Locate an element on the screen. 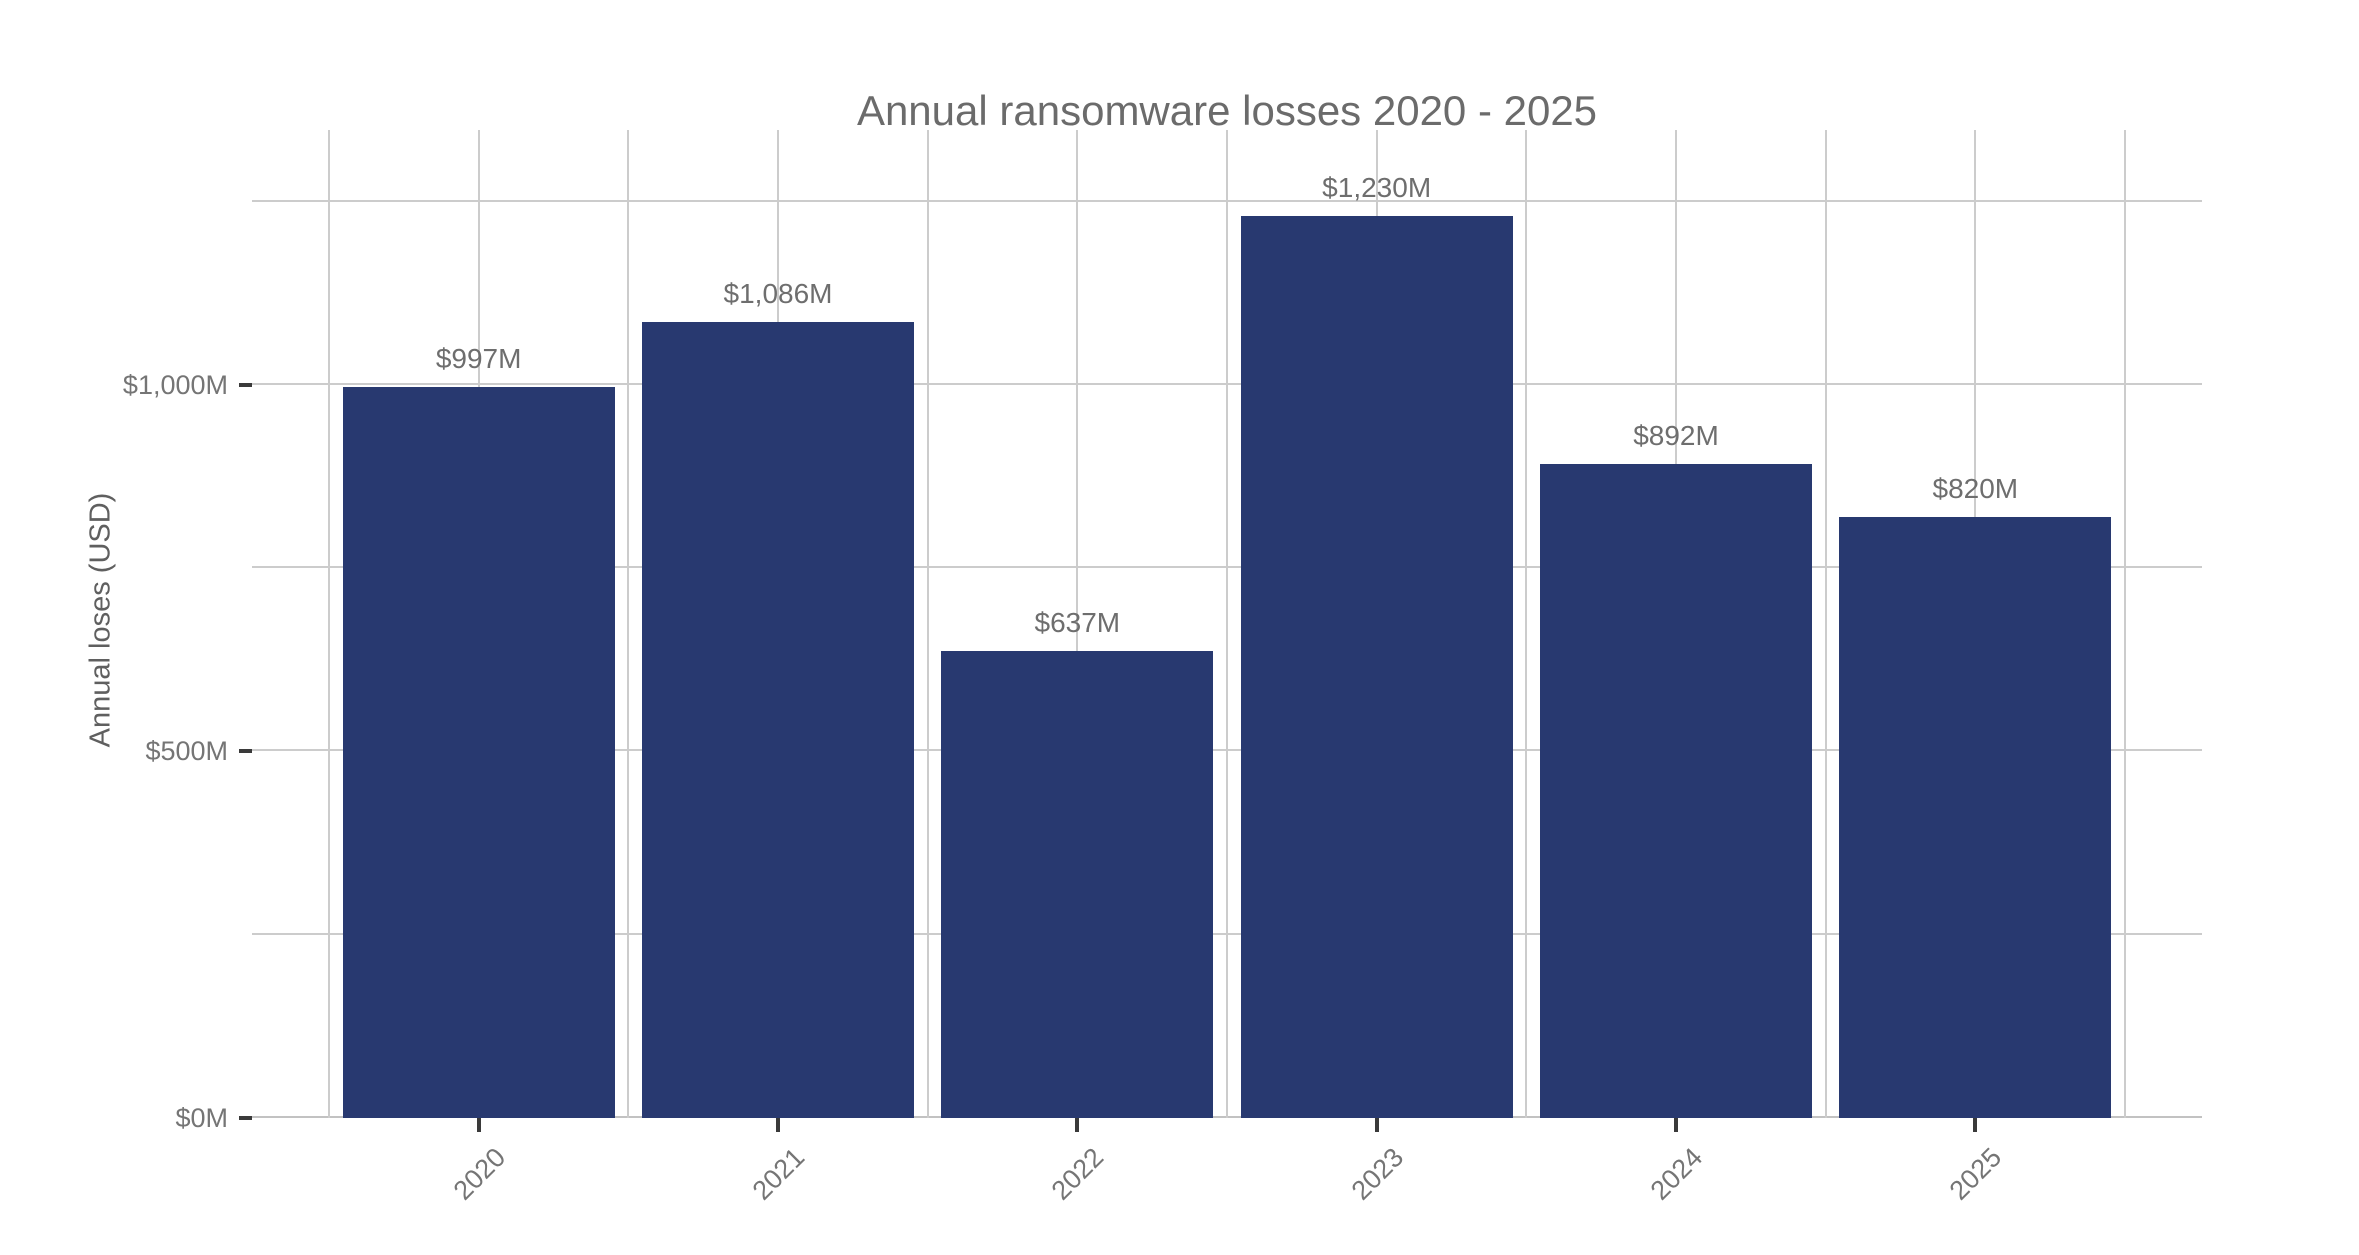  x-tick-label: 2025 is located at coordinates (1975, 1174).